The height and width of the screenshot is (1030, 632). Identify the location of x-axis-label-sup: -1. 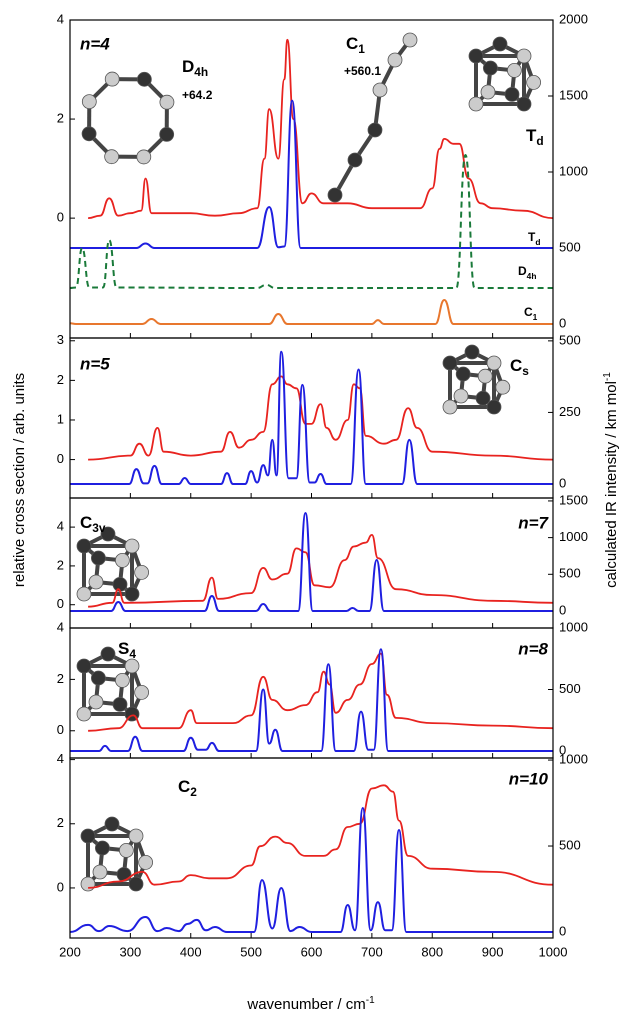
(370, 1000).